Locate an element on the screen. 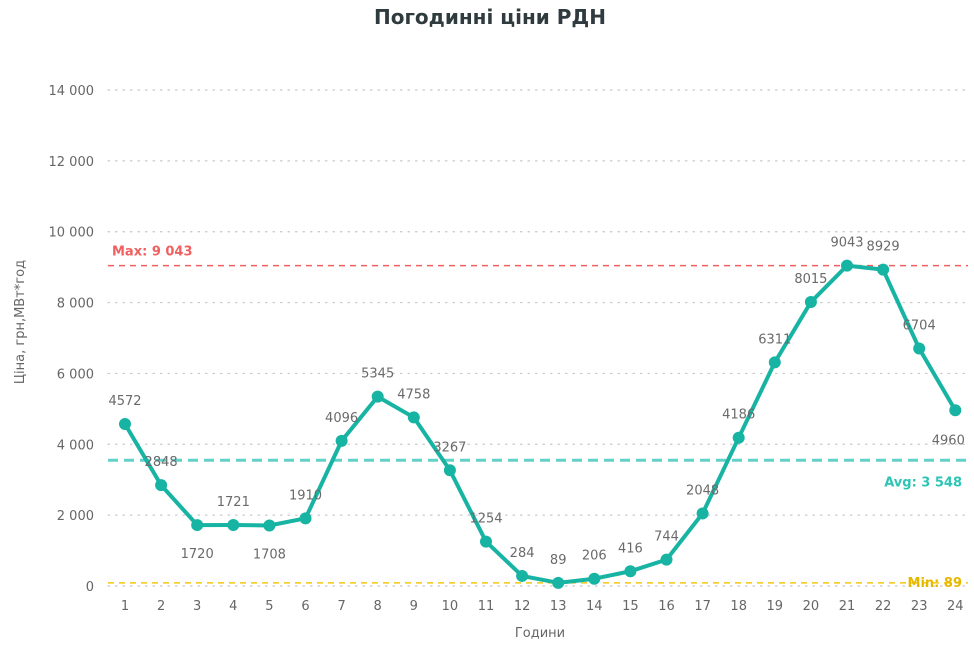 The height and width of the screenshot is (649, 974). x-tick-label: 21 is located at coordinates (847, 606).